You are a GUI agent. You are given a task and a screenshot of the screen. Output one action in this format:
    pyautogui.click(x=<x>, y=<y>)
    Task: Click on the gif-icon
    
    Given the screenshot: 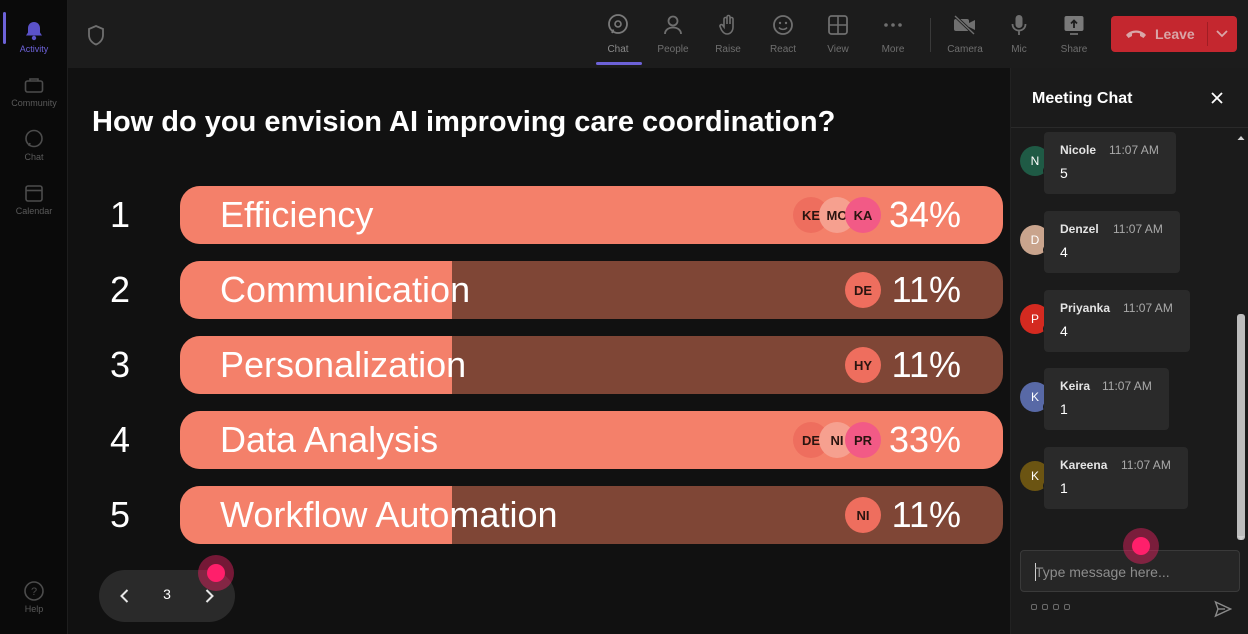 What is the action you would take?
    pyautogui.click(x=1067, y=607)
    